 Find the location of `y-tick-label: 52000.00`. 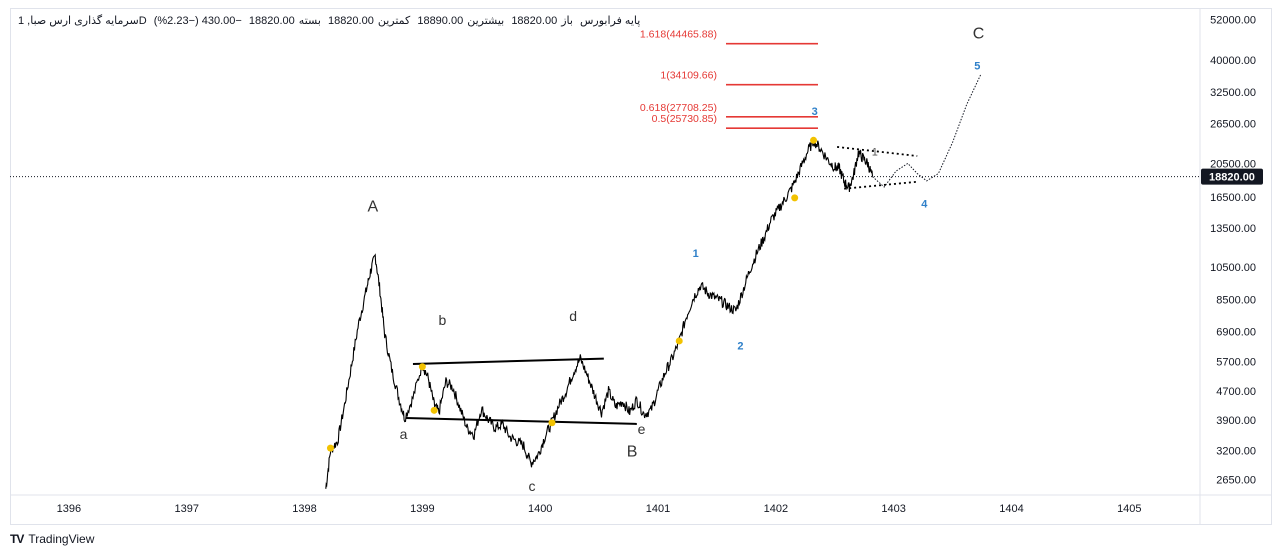

y-tick-label: 52000.00 is located at coordinates (1233, 20).